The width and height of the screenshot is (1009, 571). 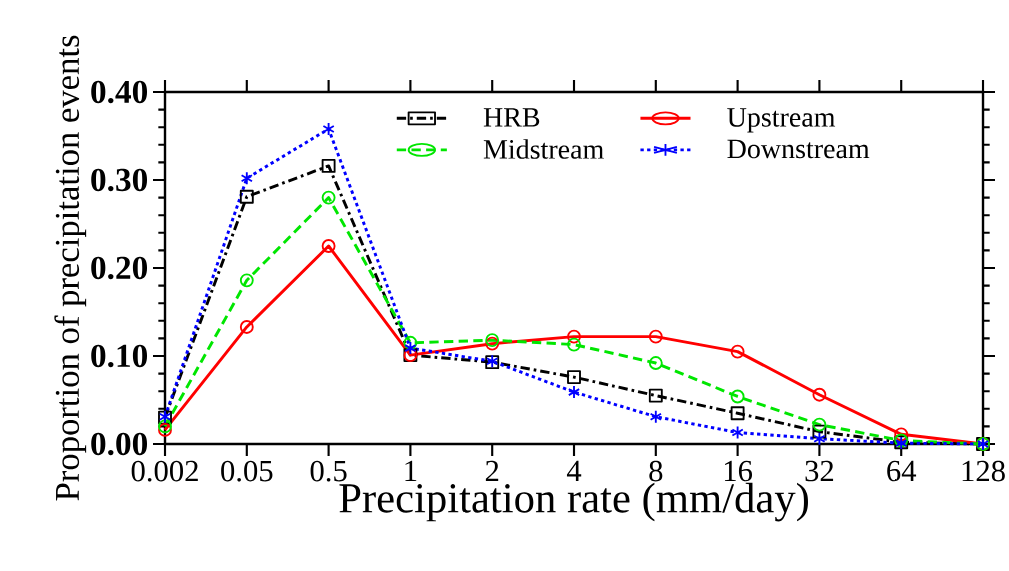 I want to click on y-axis-title: Proportion of precipitation events, so click(x=70, y=268).